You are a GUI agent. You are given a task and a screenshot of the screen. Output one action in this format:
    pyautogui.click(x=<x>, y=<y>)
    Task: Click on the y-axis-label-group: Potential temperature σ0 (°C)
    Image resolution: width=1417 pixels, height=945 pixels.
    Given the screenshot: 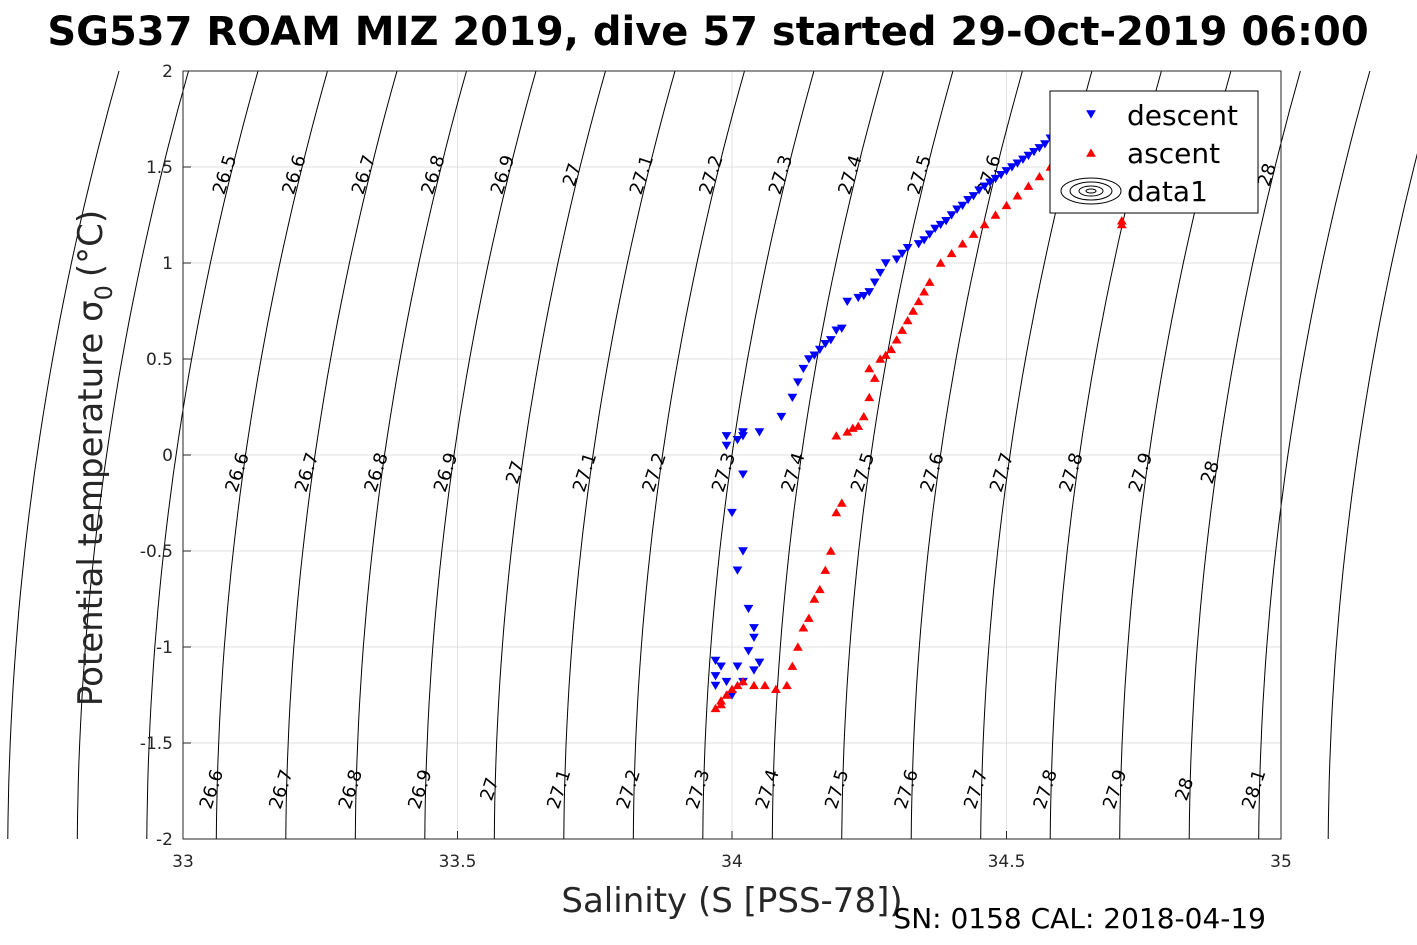 What is the action you would take?
    pyautogui.click(x=94, y=458)
    